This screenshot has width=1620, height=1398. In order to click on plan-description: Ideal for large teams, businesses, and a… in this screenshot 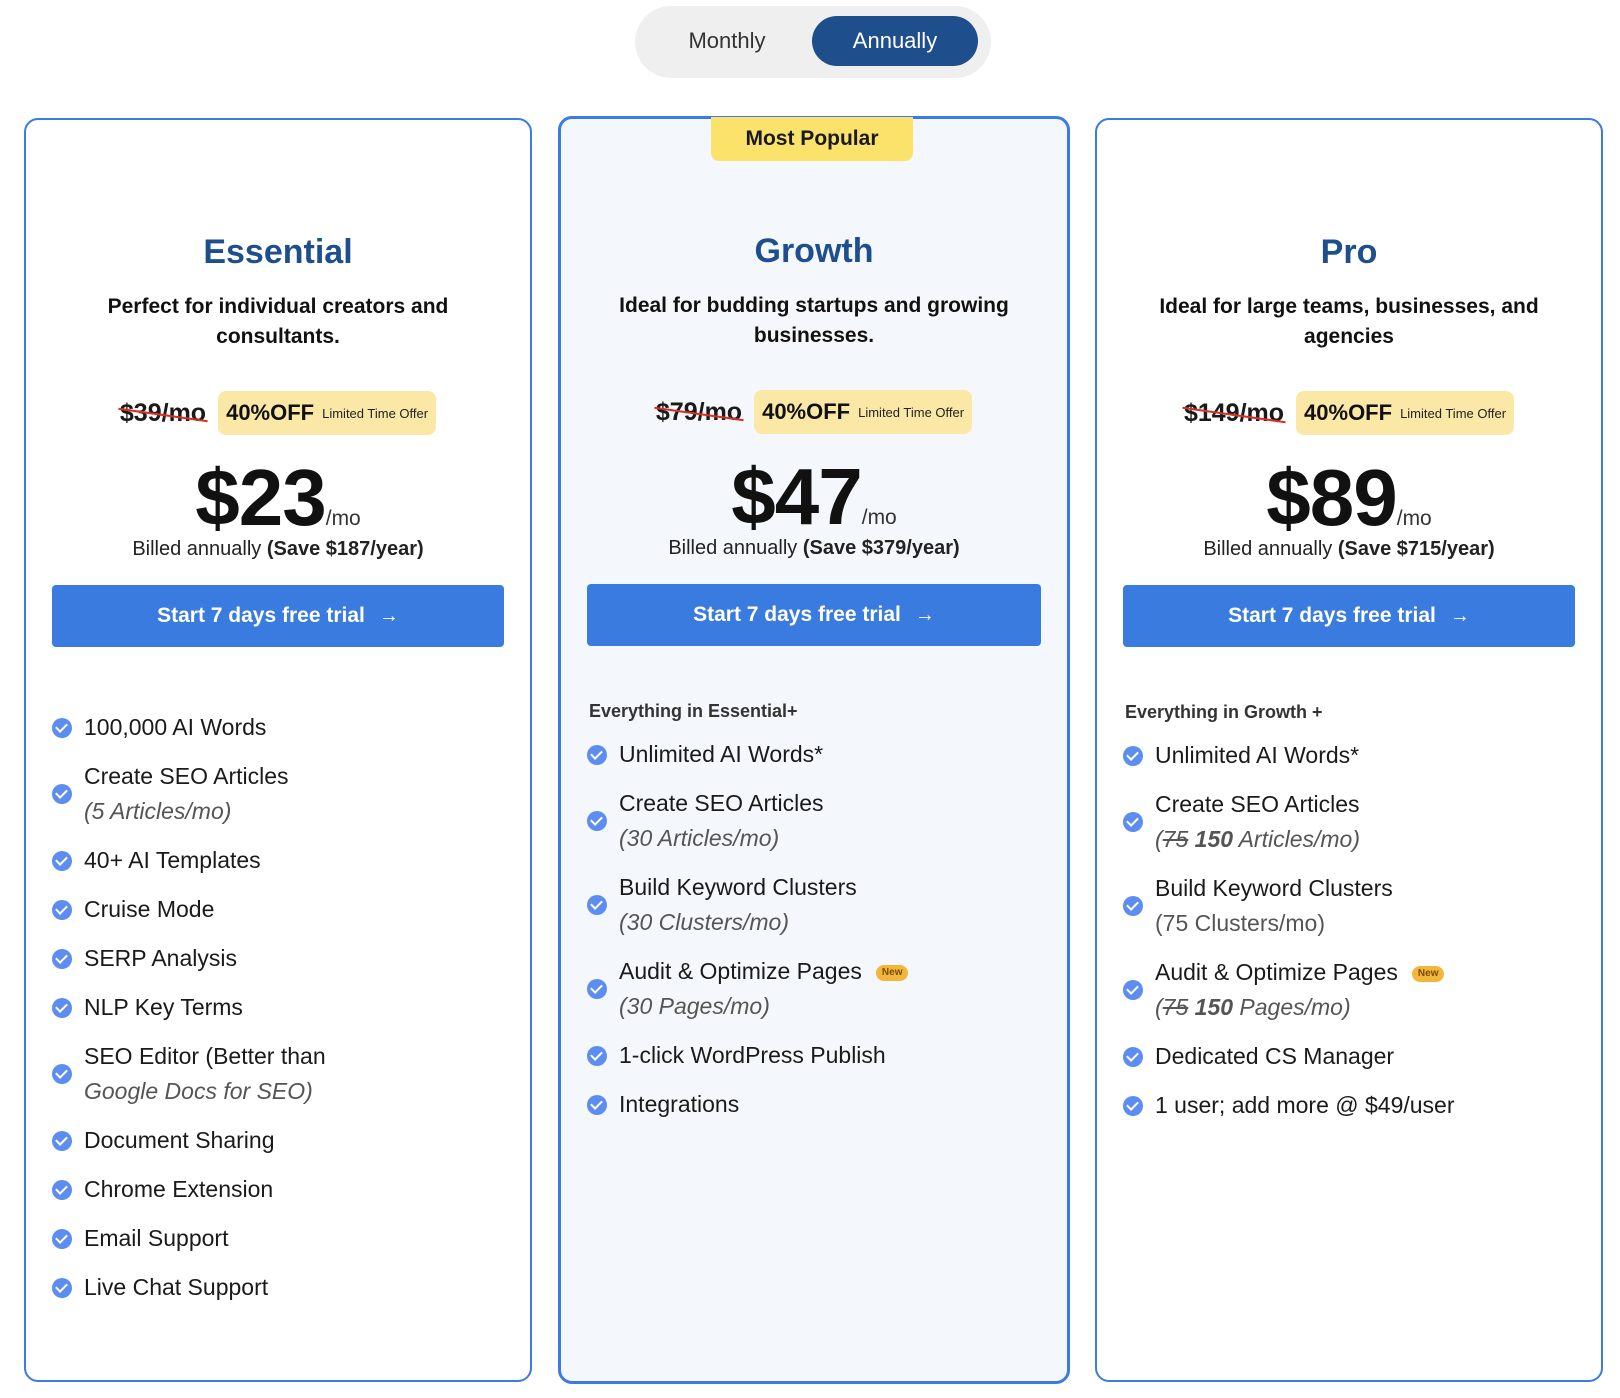, I will do `click(1349, 321)`.